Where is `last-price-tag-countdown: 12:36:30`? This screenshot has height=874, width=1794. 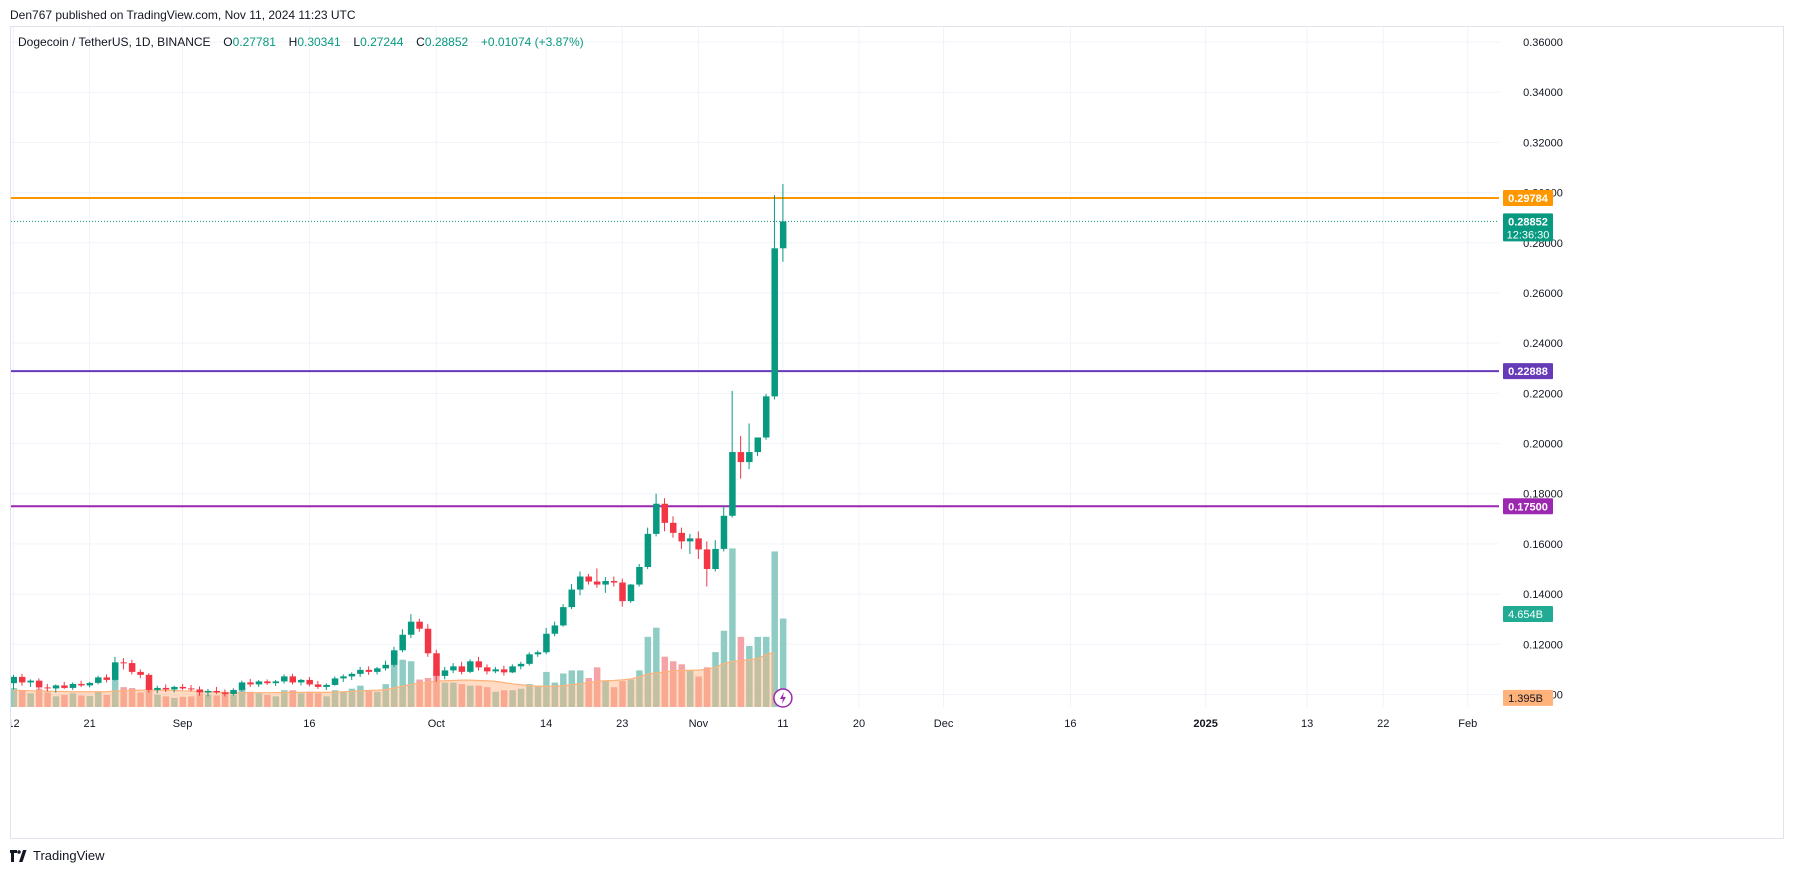
last-price-tag-countdown: 12:36:30 is located at coordinates (1528, 235).